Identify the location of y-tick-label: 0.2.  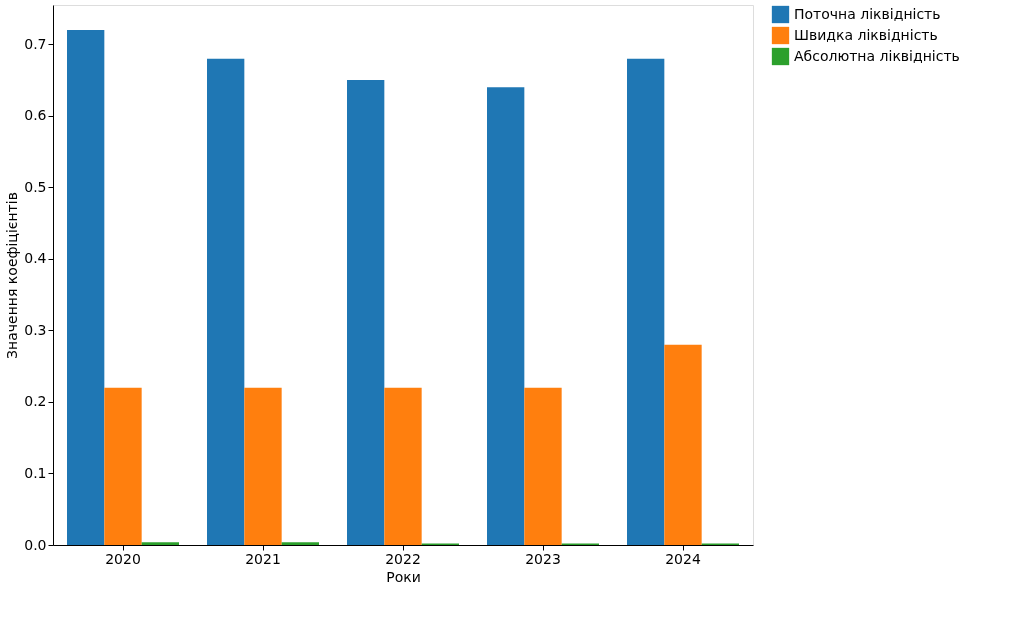
(35, 401).